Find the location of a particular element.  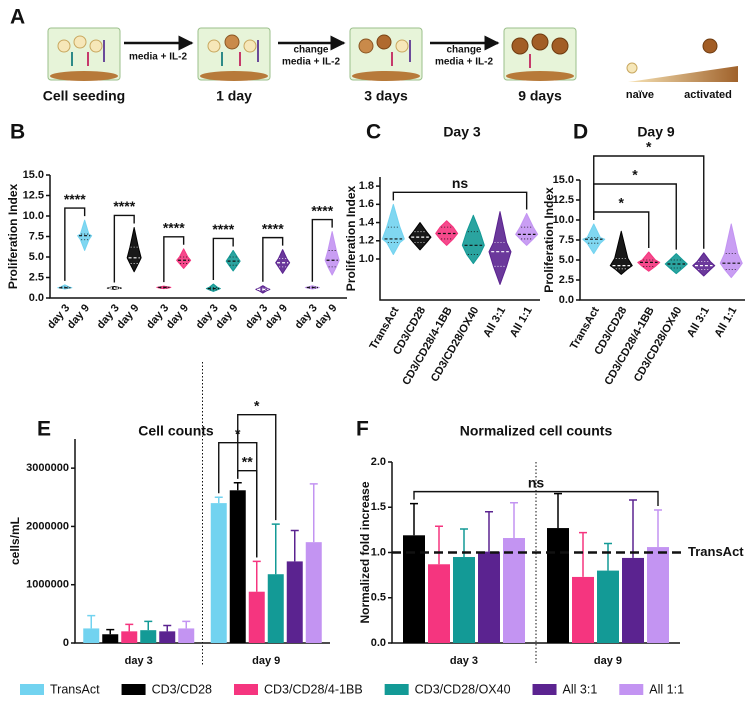

activated-cell is located at coordinates (710, 46).